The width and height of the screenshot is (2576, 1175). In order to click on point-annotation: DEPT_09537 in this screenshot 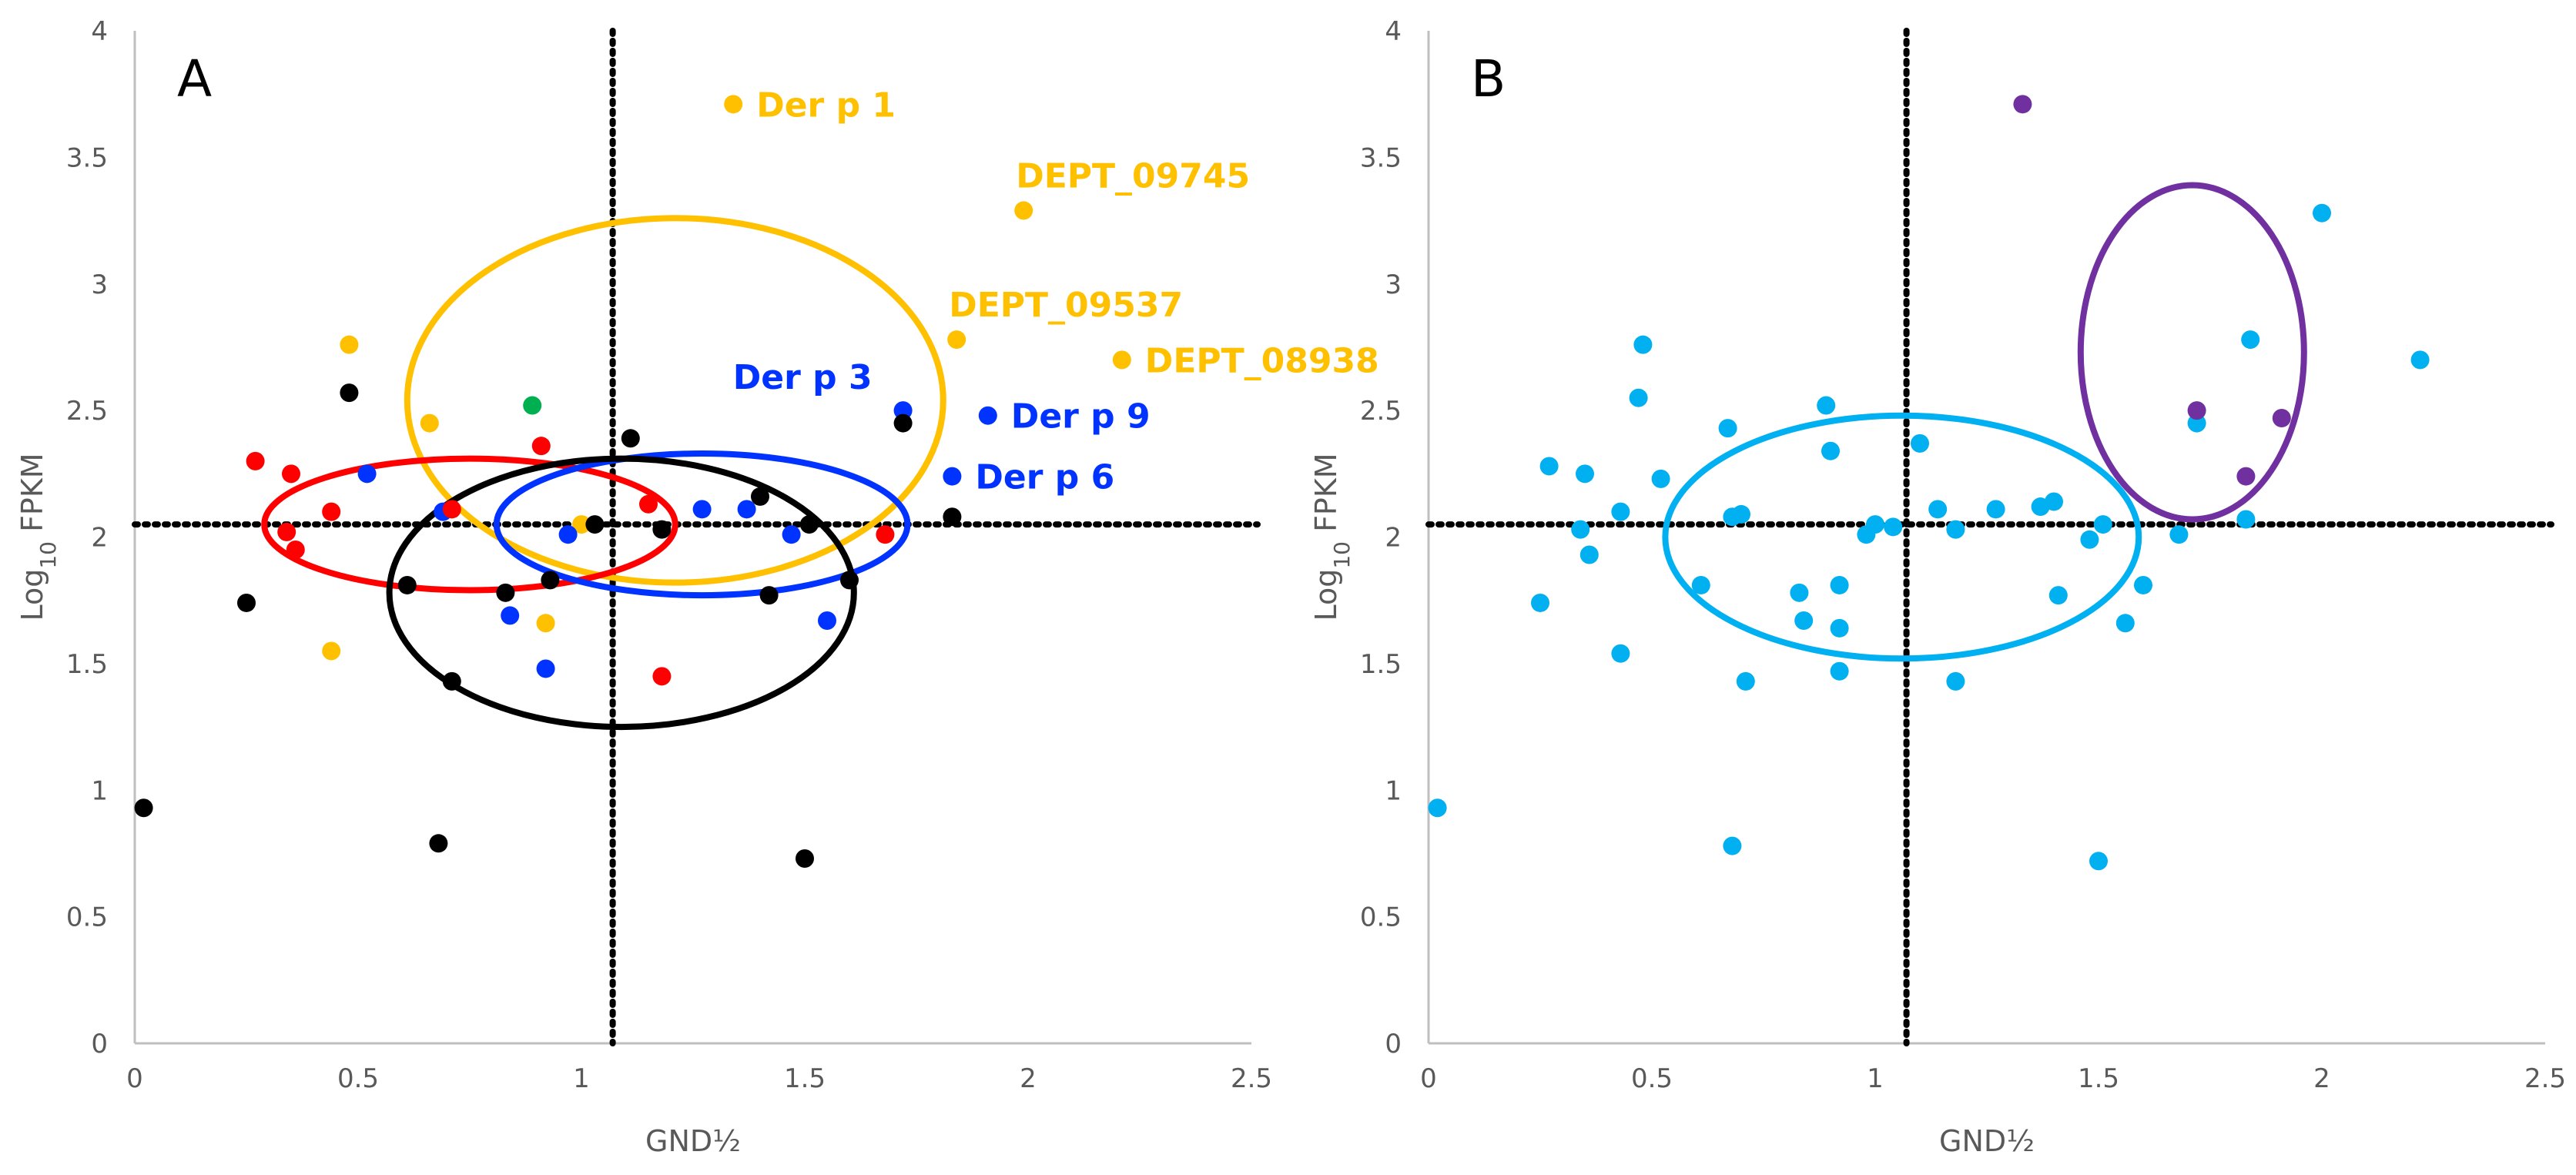, I will do `click(1066, 305)`.